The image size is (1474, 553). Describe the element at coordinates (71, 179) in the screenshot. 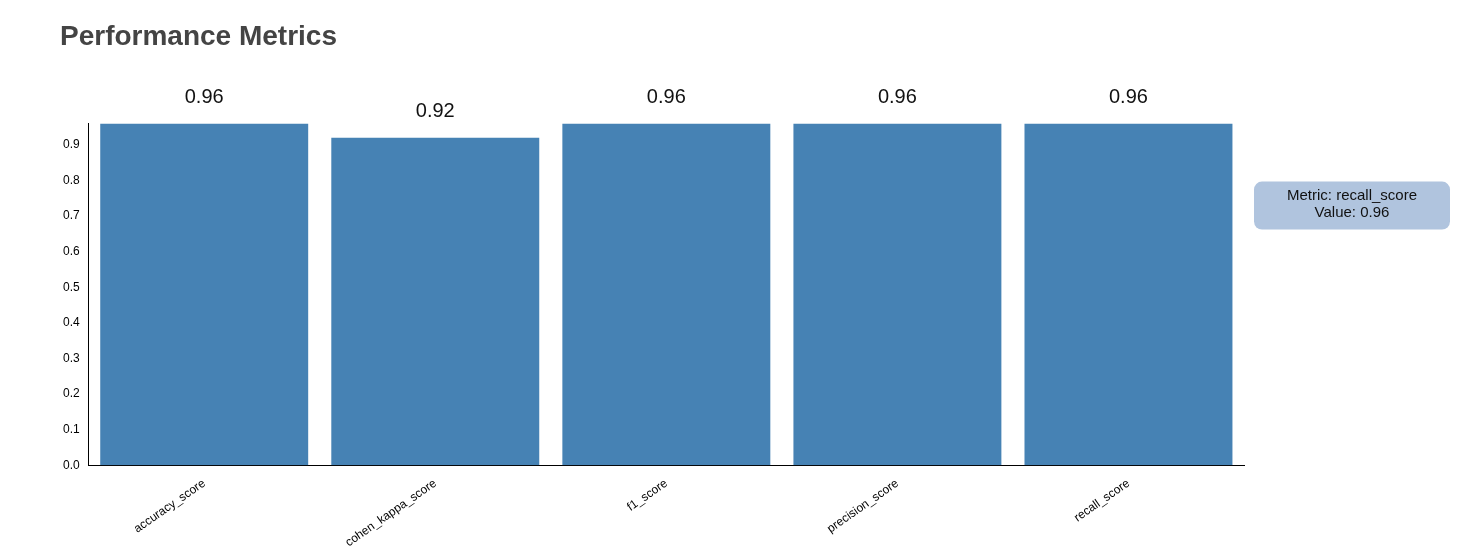

I see `y-tick-label: 0.8` at that location.